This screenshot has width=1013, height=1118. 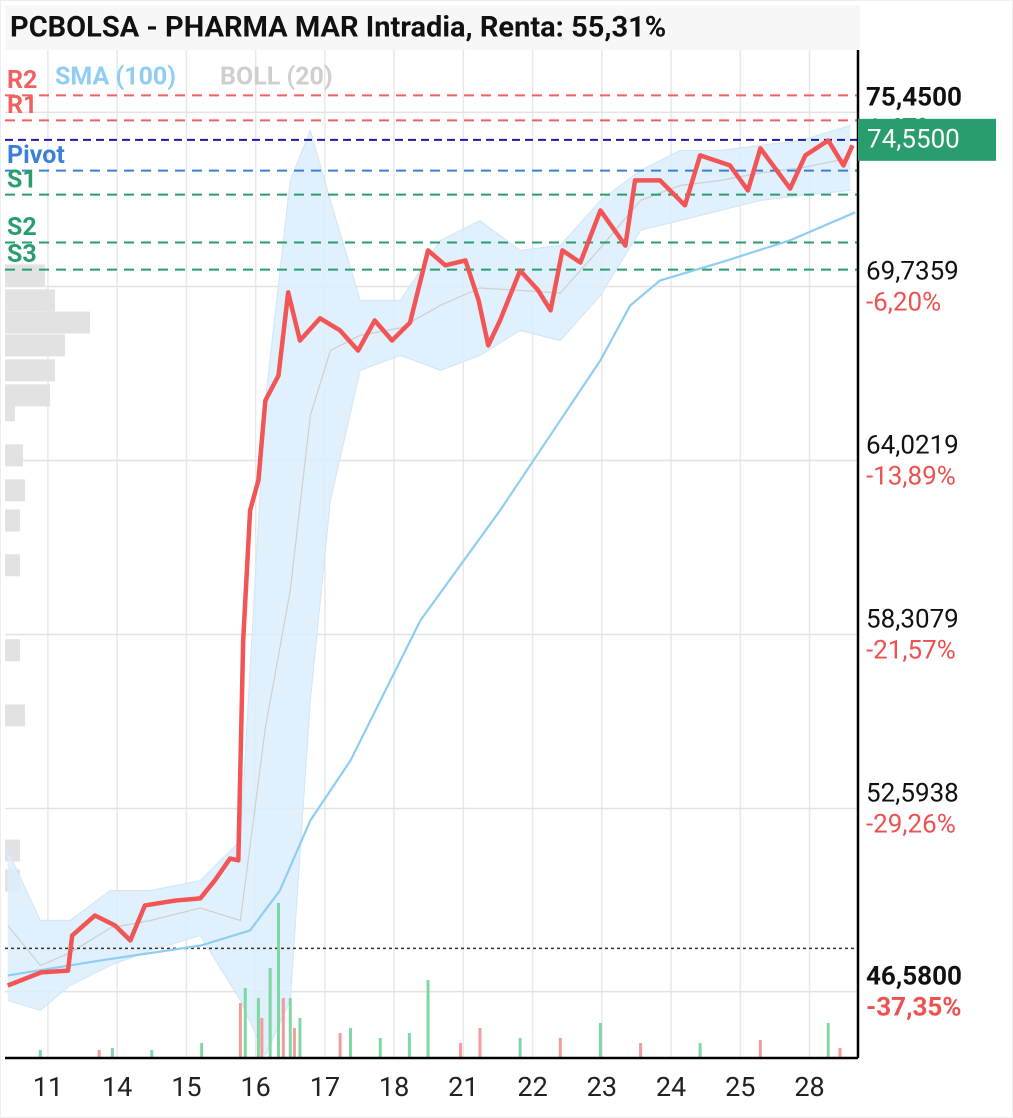 I want to click on y-tick-change: -6,20%, so click(x=903, y=302).